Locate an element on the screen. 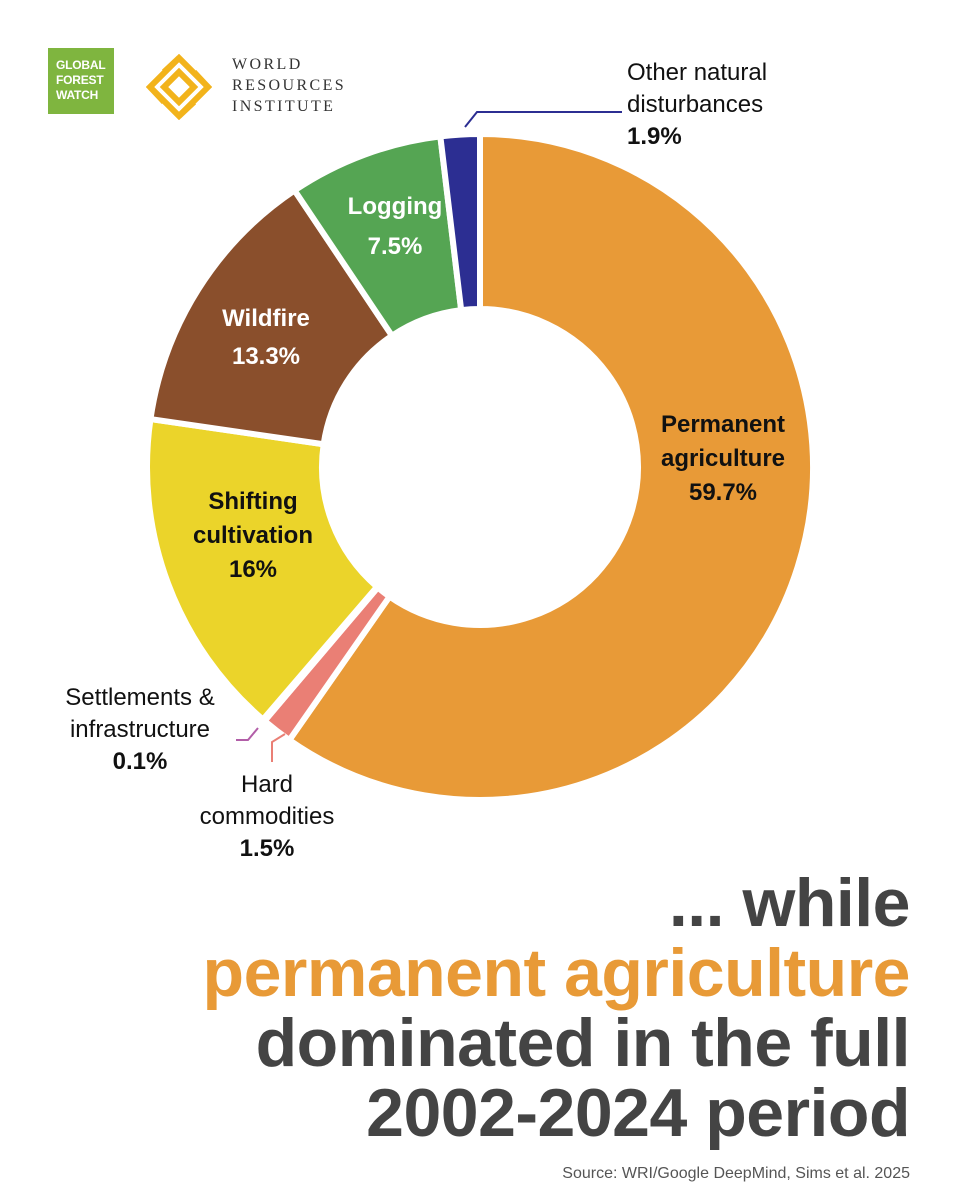 Image resolution: width=960 pixels, height=1200 pixels. slice-value-label: 16% is located at coordinates (253, 569).